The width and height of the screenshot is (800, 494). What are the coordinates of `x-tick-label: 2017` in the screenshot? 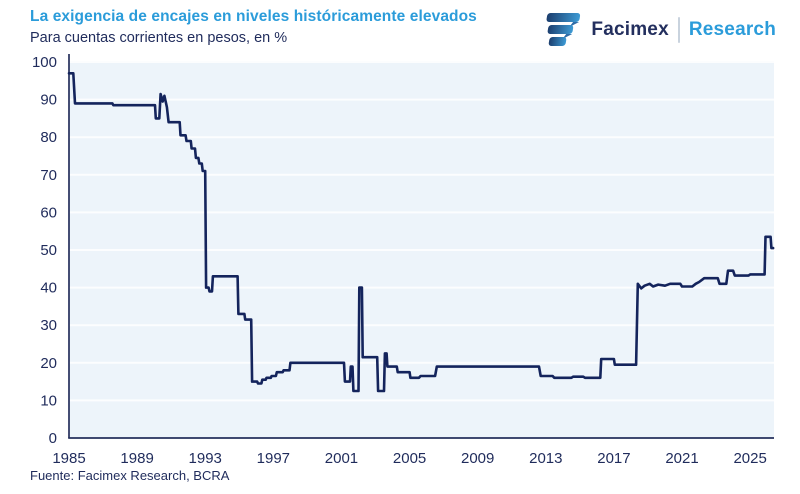 It's located at (613, 458).